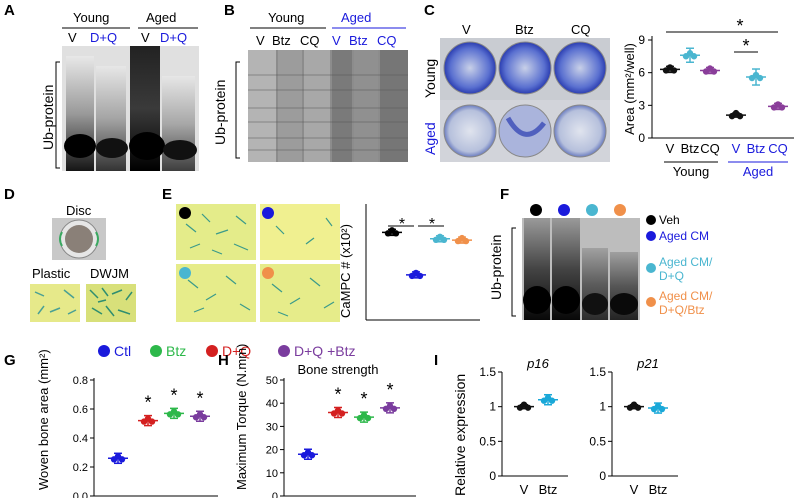 The image size is (800, 500). What do you see at coordinates (647, 363) in the screenshot?
I see `chart-title: p21` at bounding box center [647, 363].